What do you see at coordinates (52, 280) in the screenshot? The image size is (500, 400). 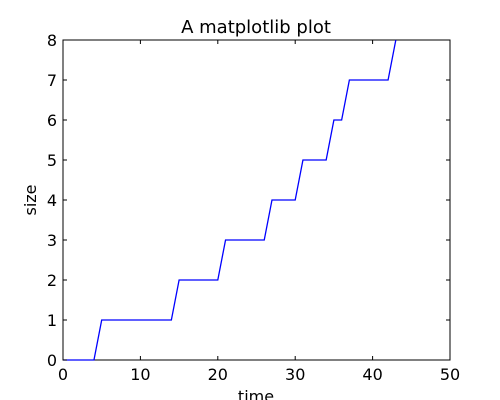 I see `y-tick-label: 2` at bounding box center [52, 280].